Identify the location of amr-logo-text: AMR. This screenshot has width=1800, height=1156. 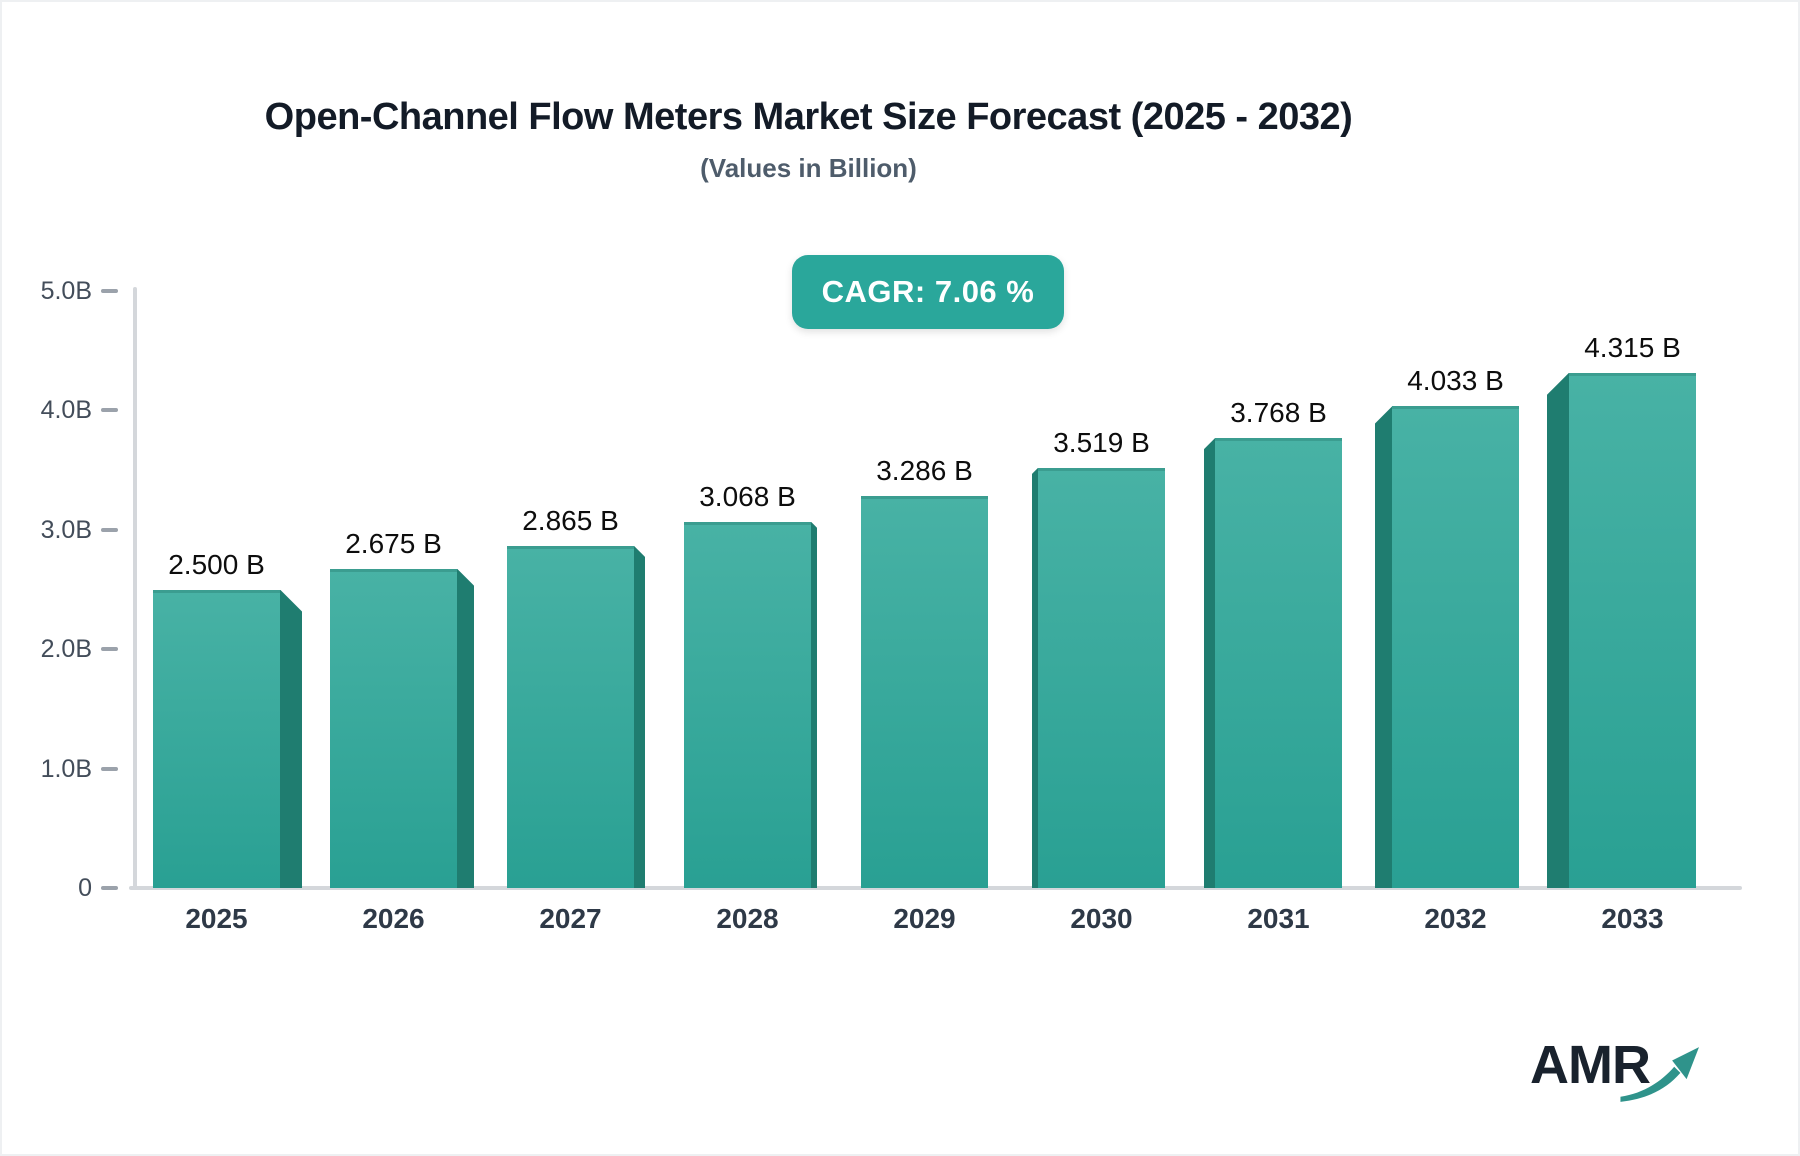
(1590, 1065).